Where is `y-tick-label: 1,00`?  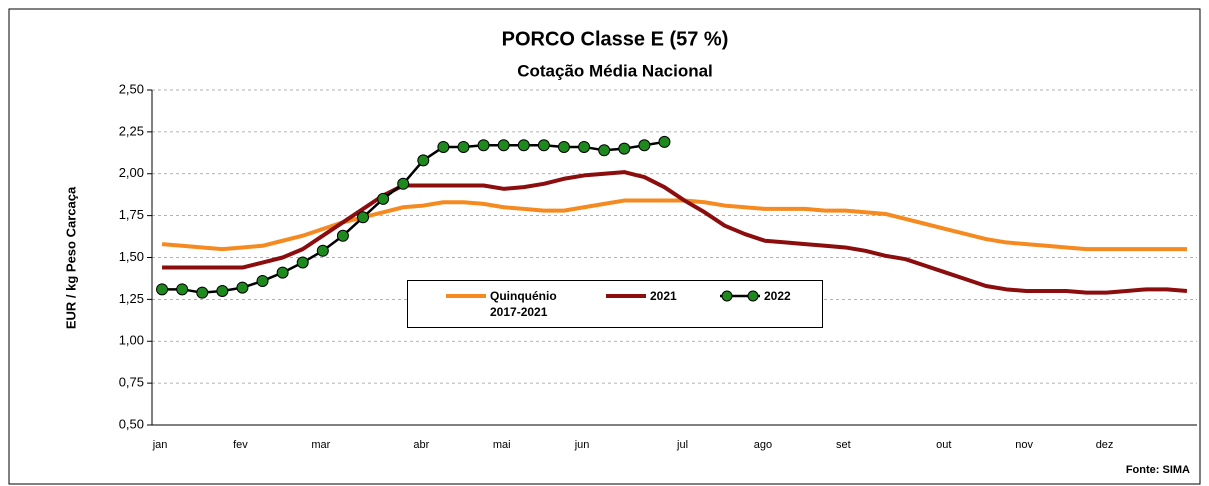
y-tick-label: 1,00 is located at coordinates (131, 340).